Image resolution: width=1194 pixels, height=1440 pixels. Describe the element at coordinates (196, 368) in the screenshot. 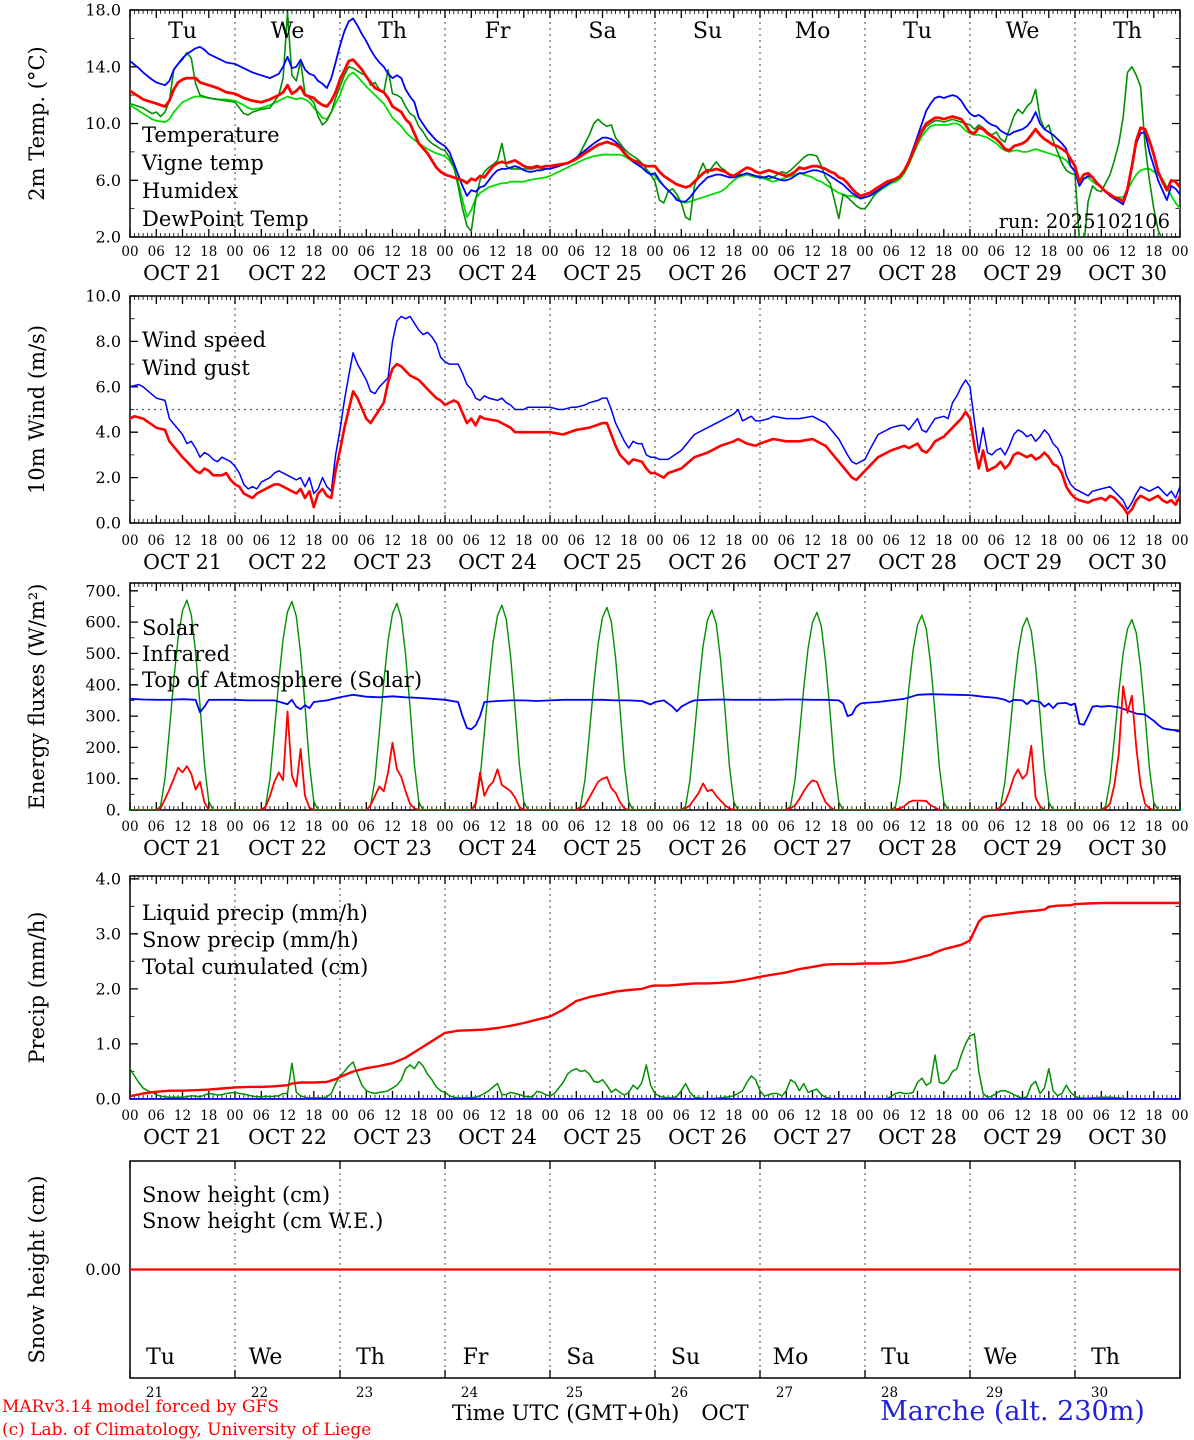

I see `legend-wind-1: Wind gust` at that location.